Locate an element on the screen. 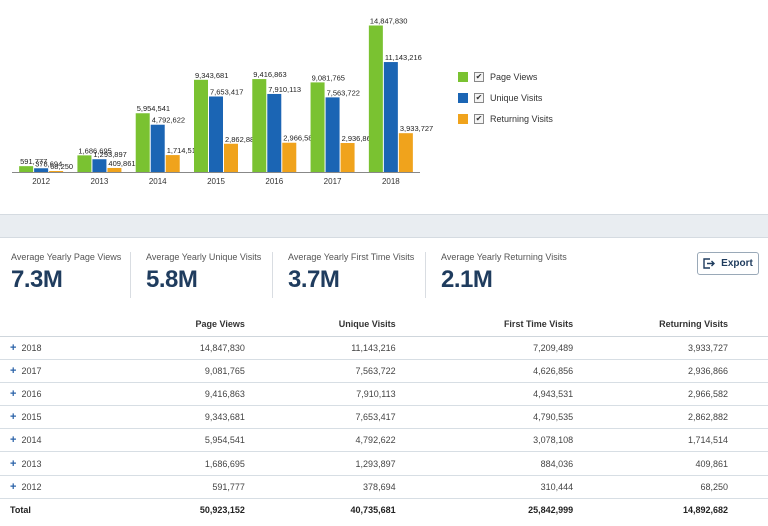  bar-returning-visits-2016 is located at coordinates (289, 157).